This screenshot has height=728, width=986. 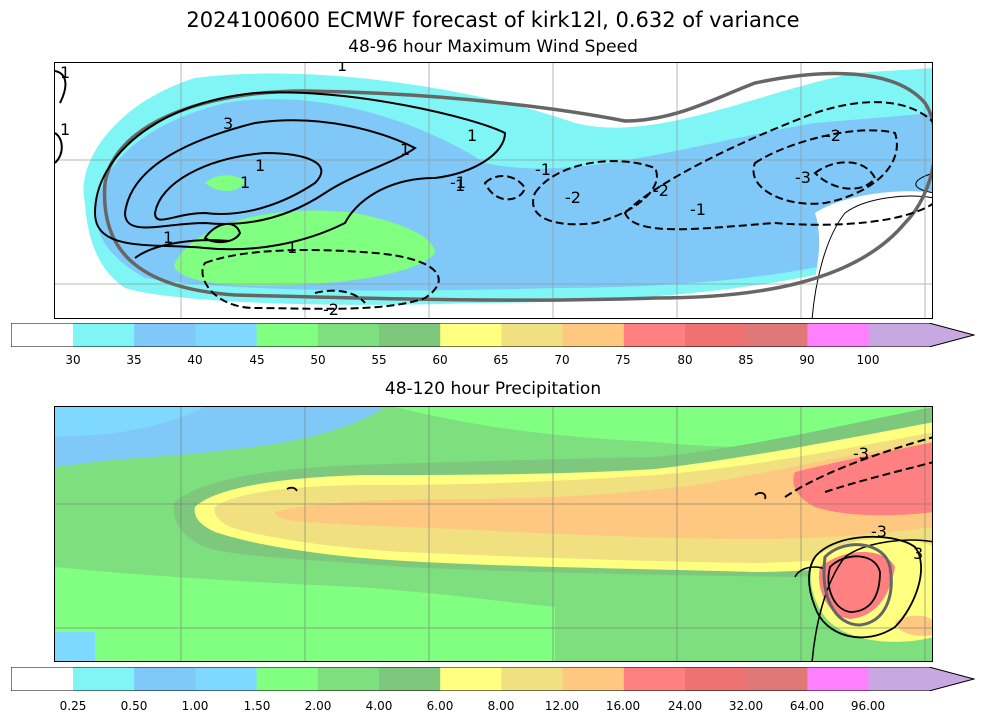 I want to click on colorbar-tick: 16.00, so click(x=623, y=706).